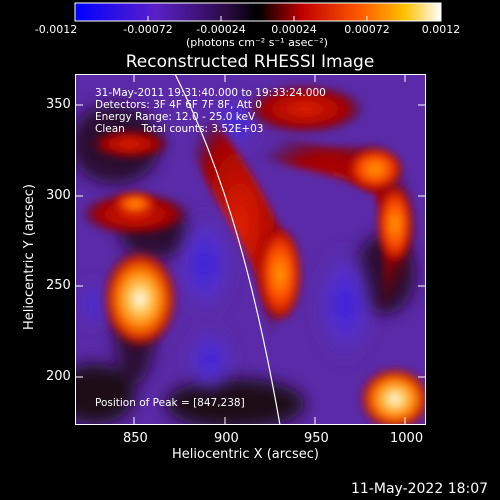 The height and width of the screenshot is (500, 500). I want to click on y-tick-label: 200, so click(58, 376).